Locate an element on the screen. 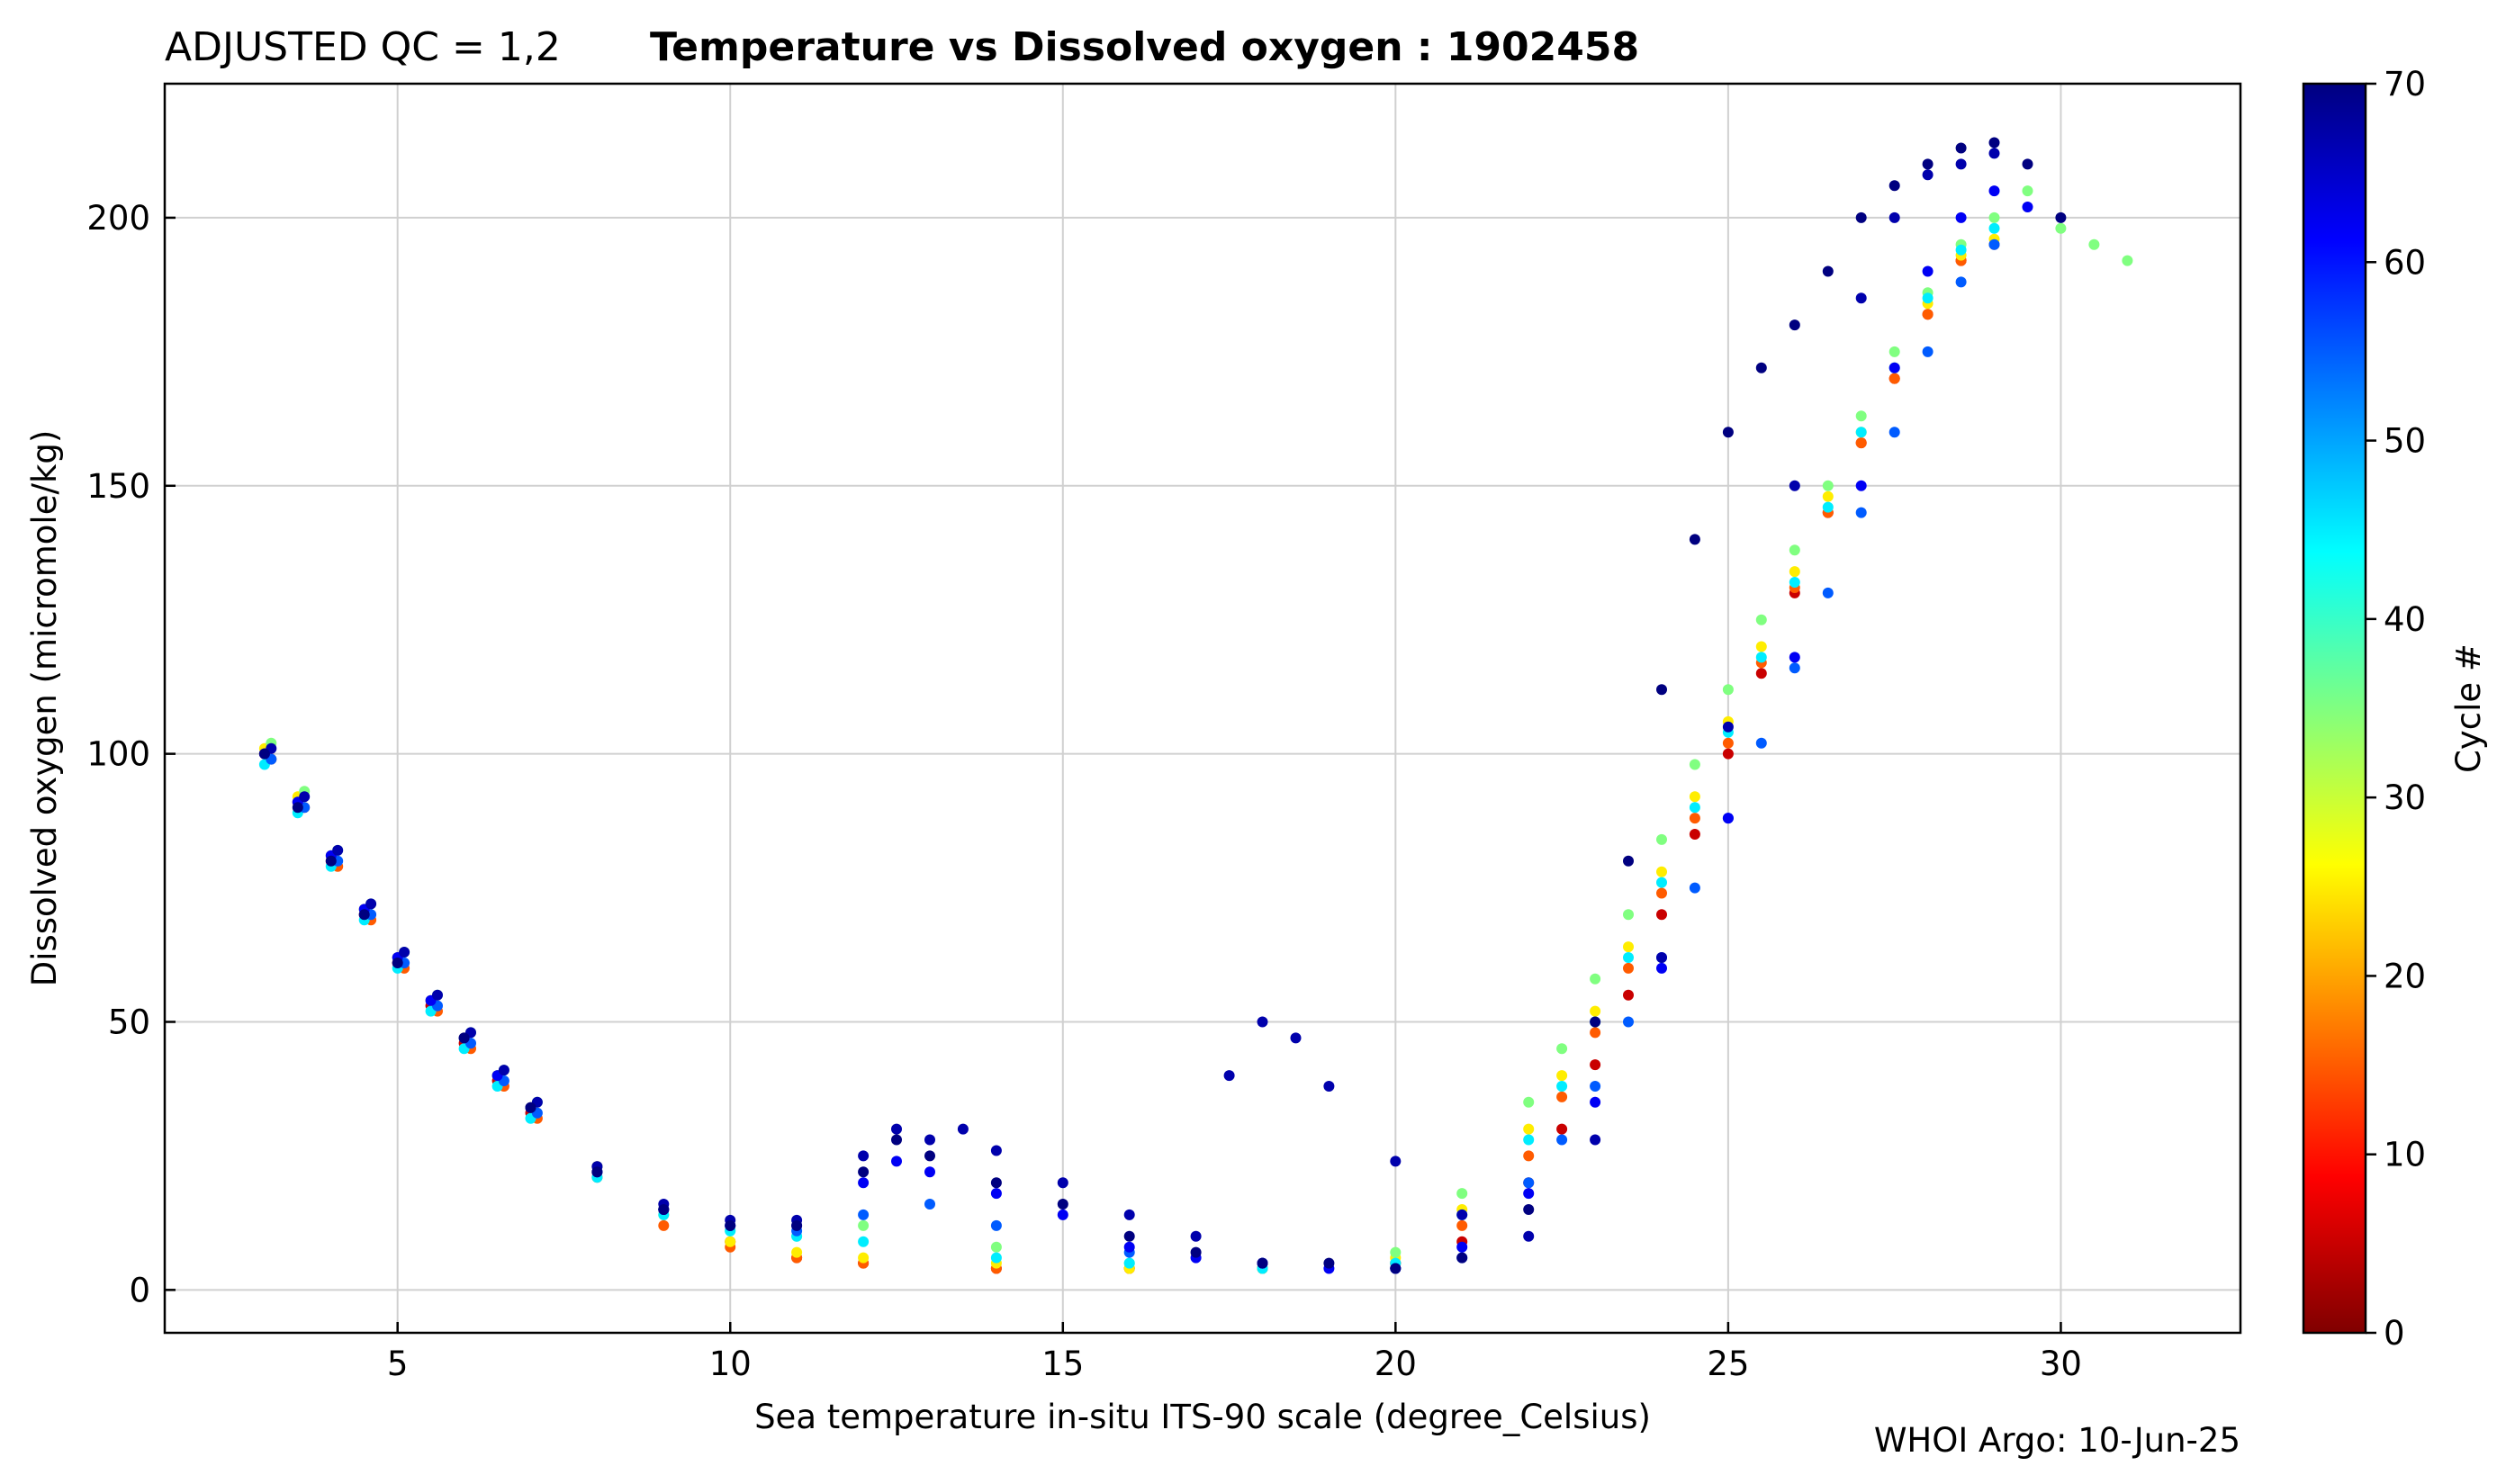  colorbar-ticks: 0 10 20 30 40 50 60 70 is located at coordinates (2396, 709).